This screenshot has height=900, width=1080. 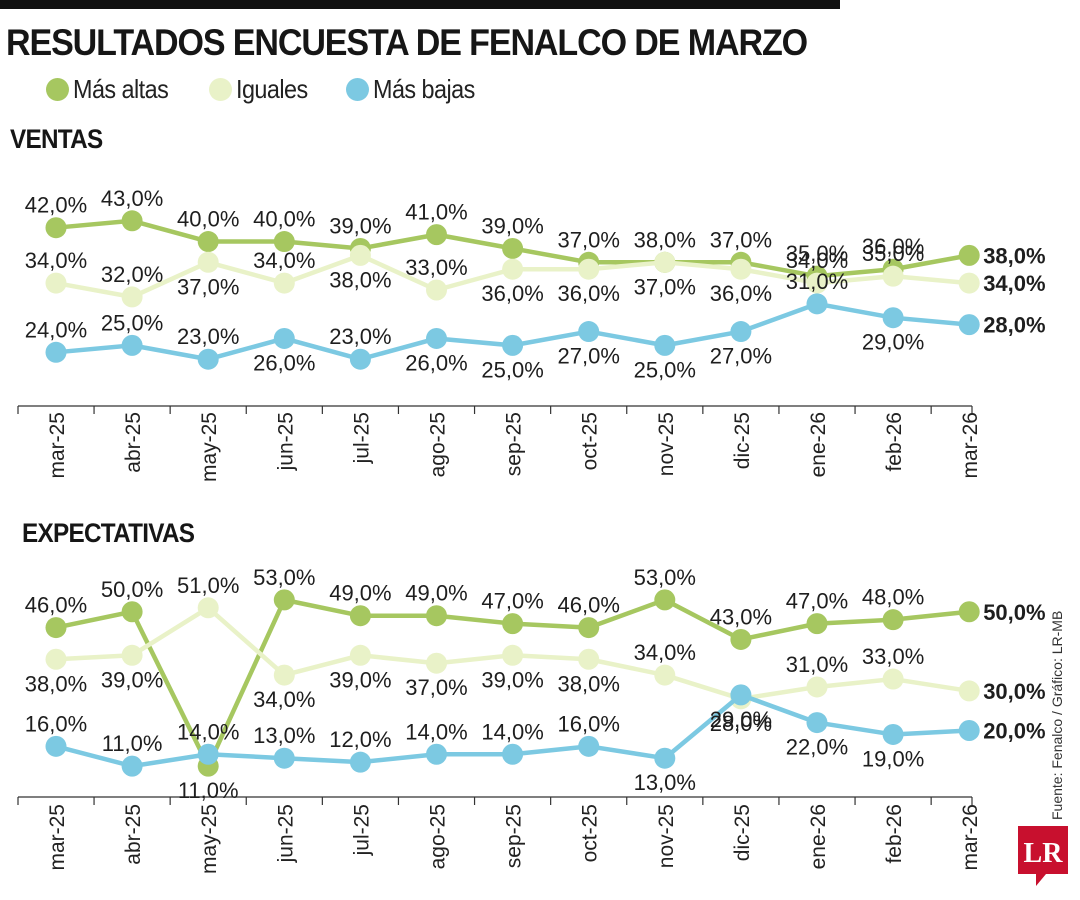 I want to click on legend: Más altas Iguales Más bajas, so click(x=281, y=89).